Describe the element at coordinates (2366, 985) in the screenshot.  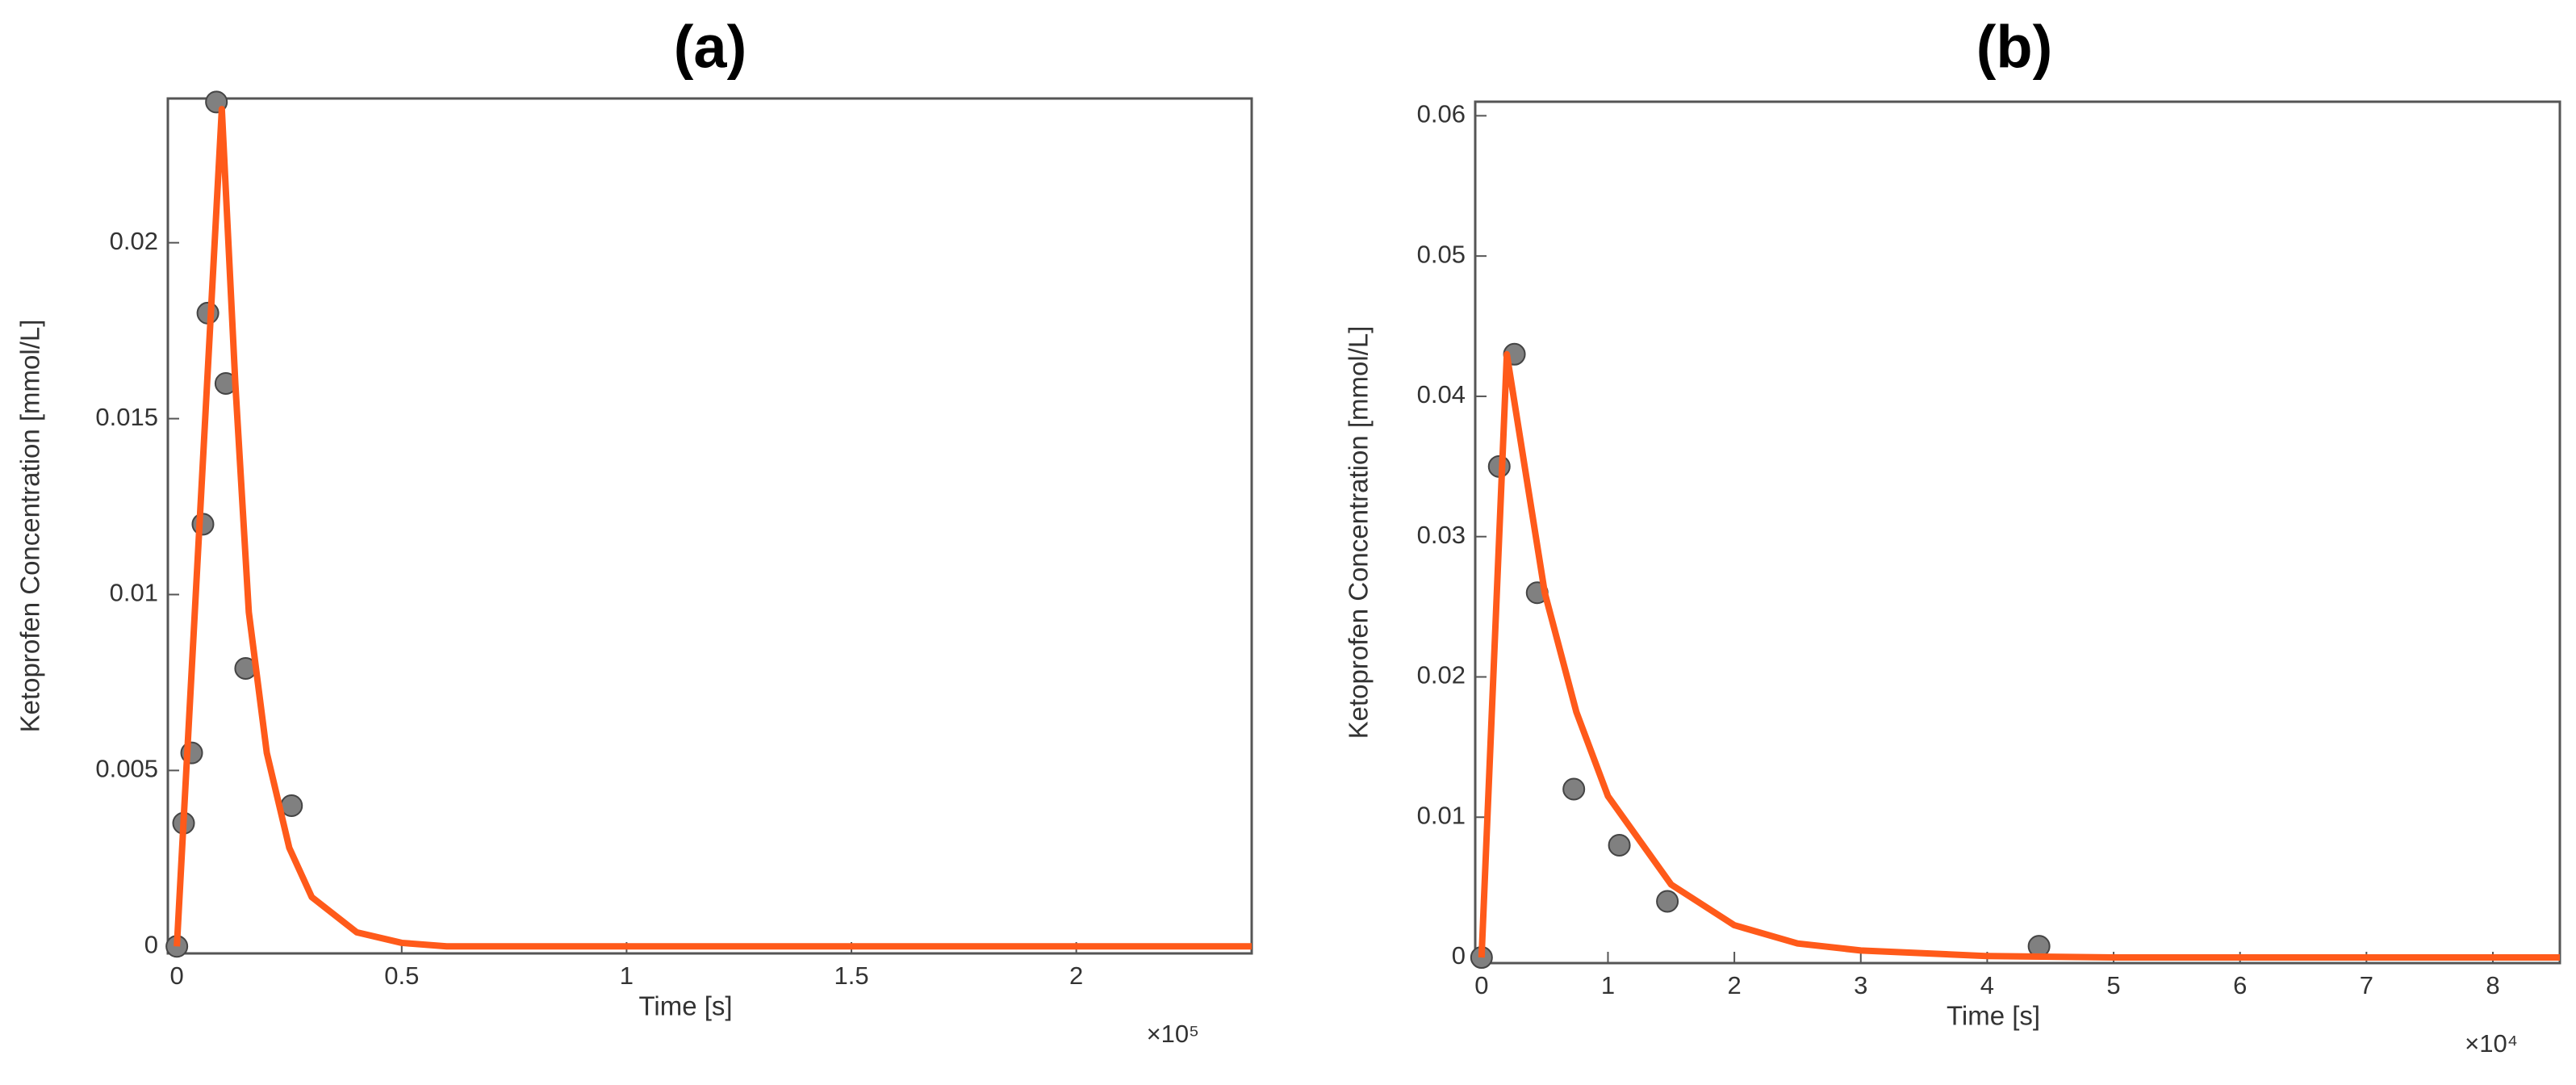
I see `x-tick-label: 7` at that location.